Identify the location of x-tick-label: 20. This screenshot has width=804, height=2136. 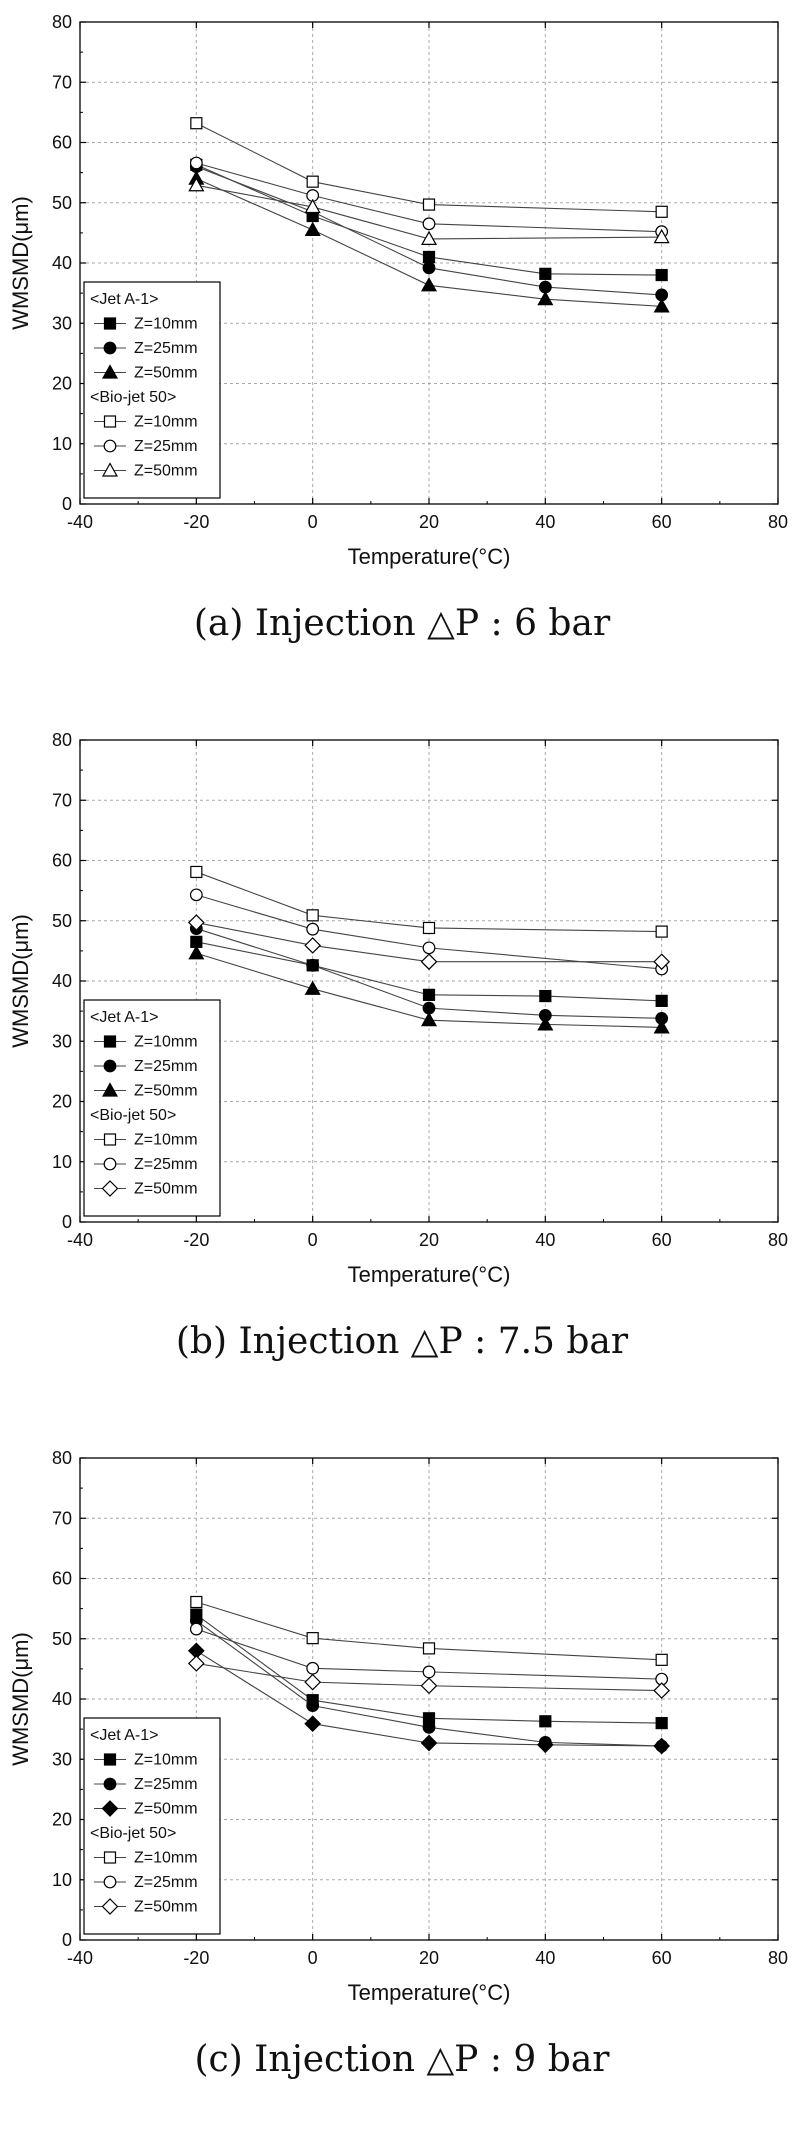
(429, 1240).